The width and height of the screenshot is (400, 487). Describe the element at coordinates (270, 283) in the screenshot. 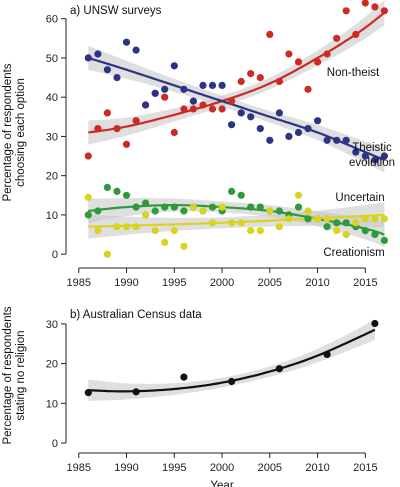

I see `x-tick-label: 2005` at that location.